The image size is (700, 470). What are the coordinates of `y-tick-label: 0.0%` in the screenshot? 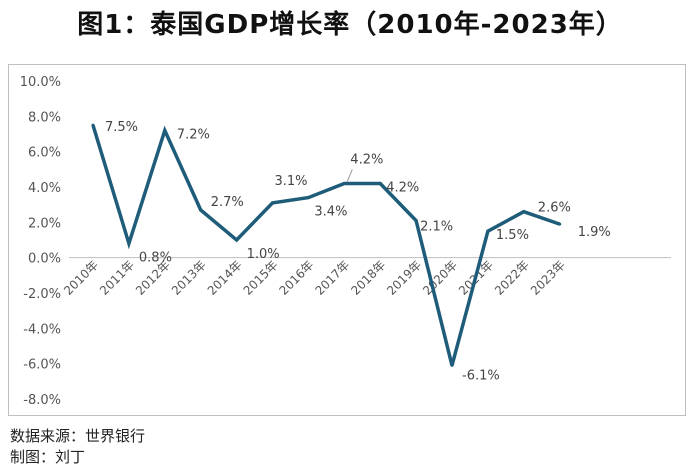 It's located at (44, 259).